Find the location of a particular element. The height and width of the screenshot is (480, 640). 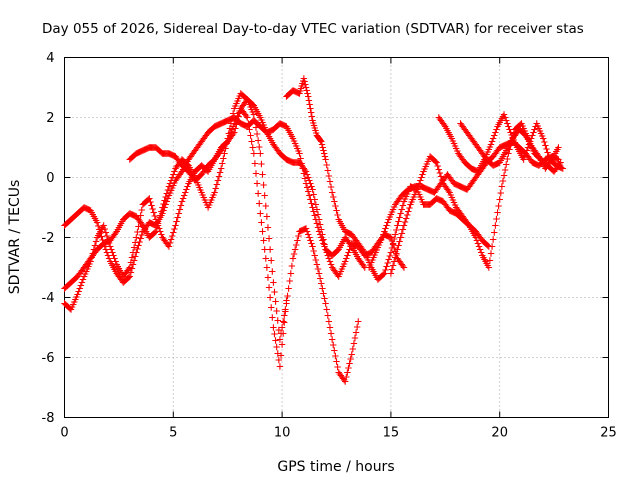

x-tick-label: 25 is located at coordinates (608, 433).